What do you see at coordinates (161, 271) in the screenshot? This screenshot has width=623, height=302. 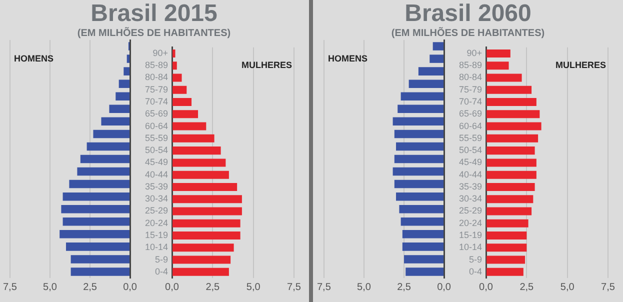 I see `y-tick-label: 0-4` at bounding box center [161, 271].